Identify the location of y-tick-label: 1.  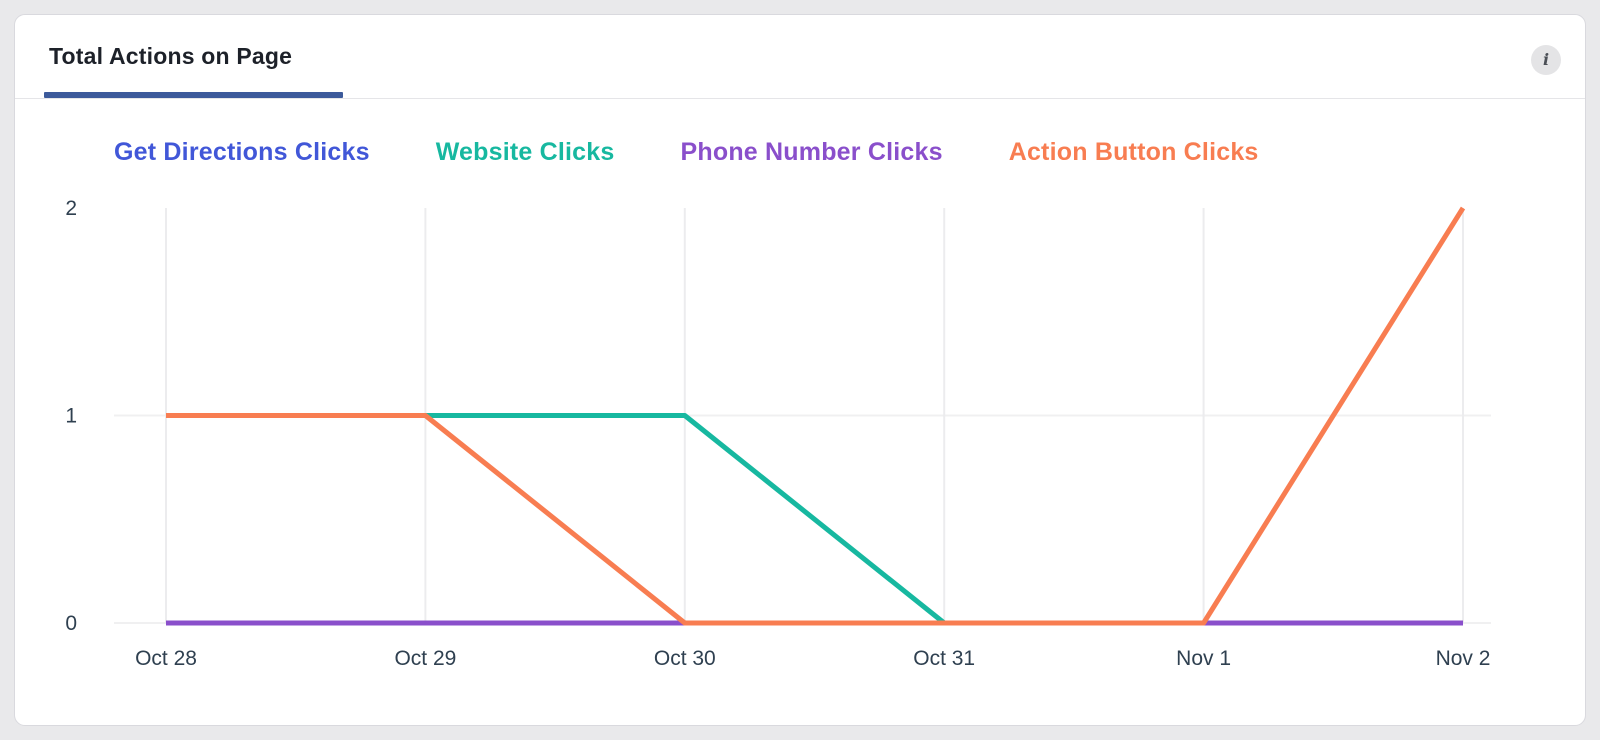
(71, 416).